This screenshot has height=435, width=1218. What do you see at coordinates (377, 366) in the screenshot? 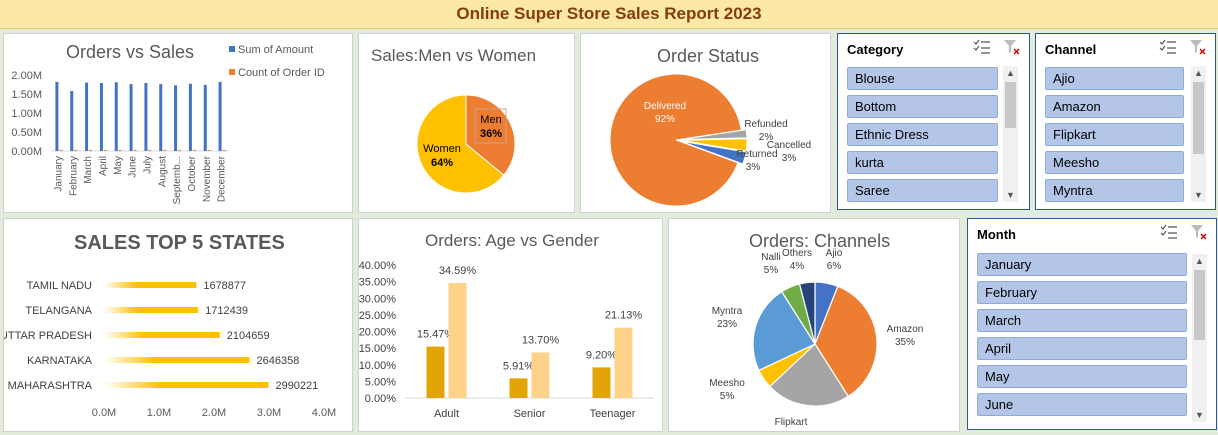
I see `y-tick-label: 10.00%` at bounding box center [377, 366].